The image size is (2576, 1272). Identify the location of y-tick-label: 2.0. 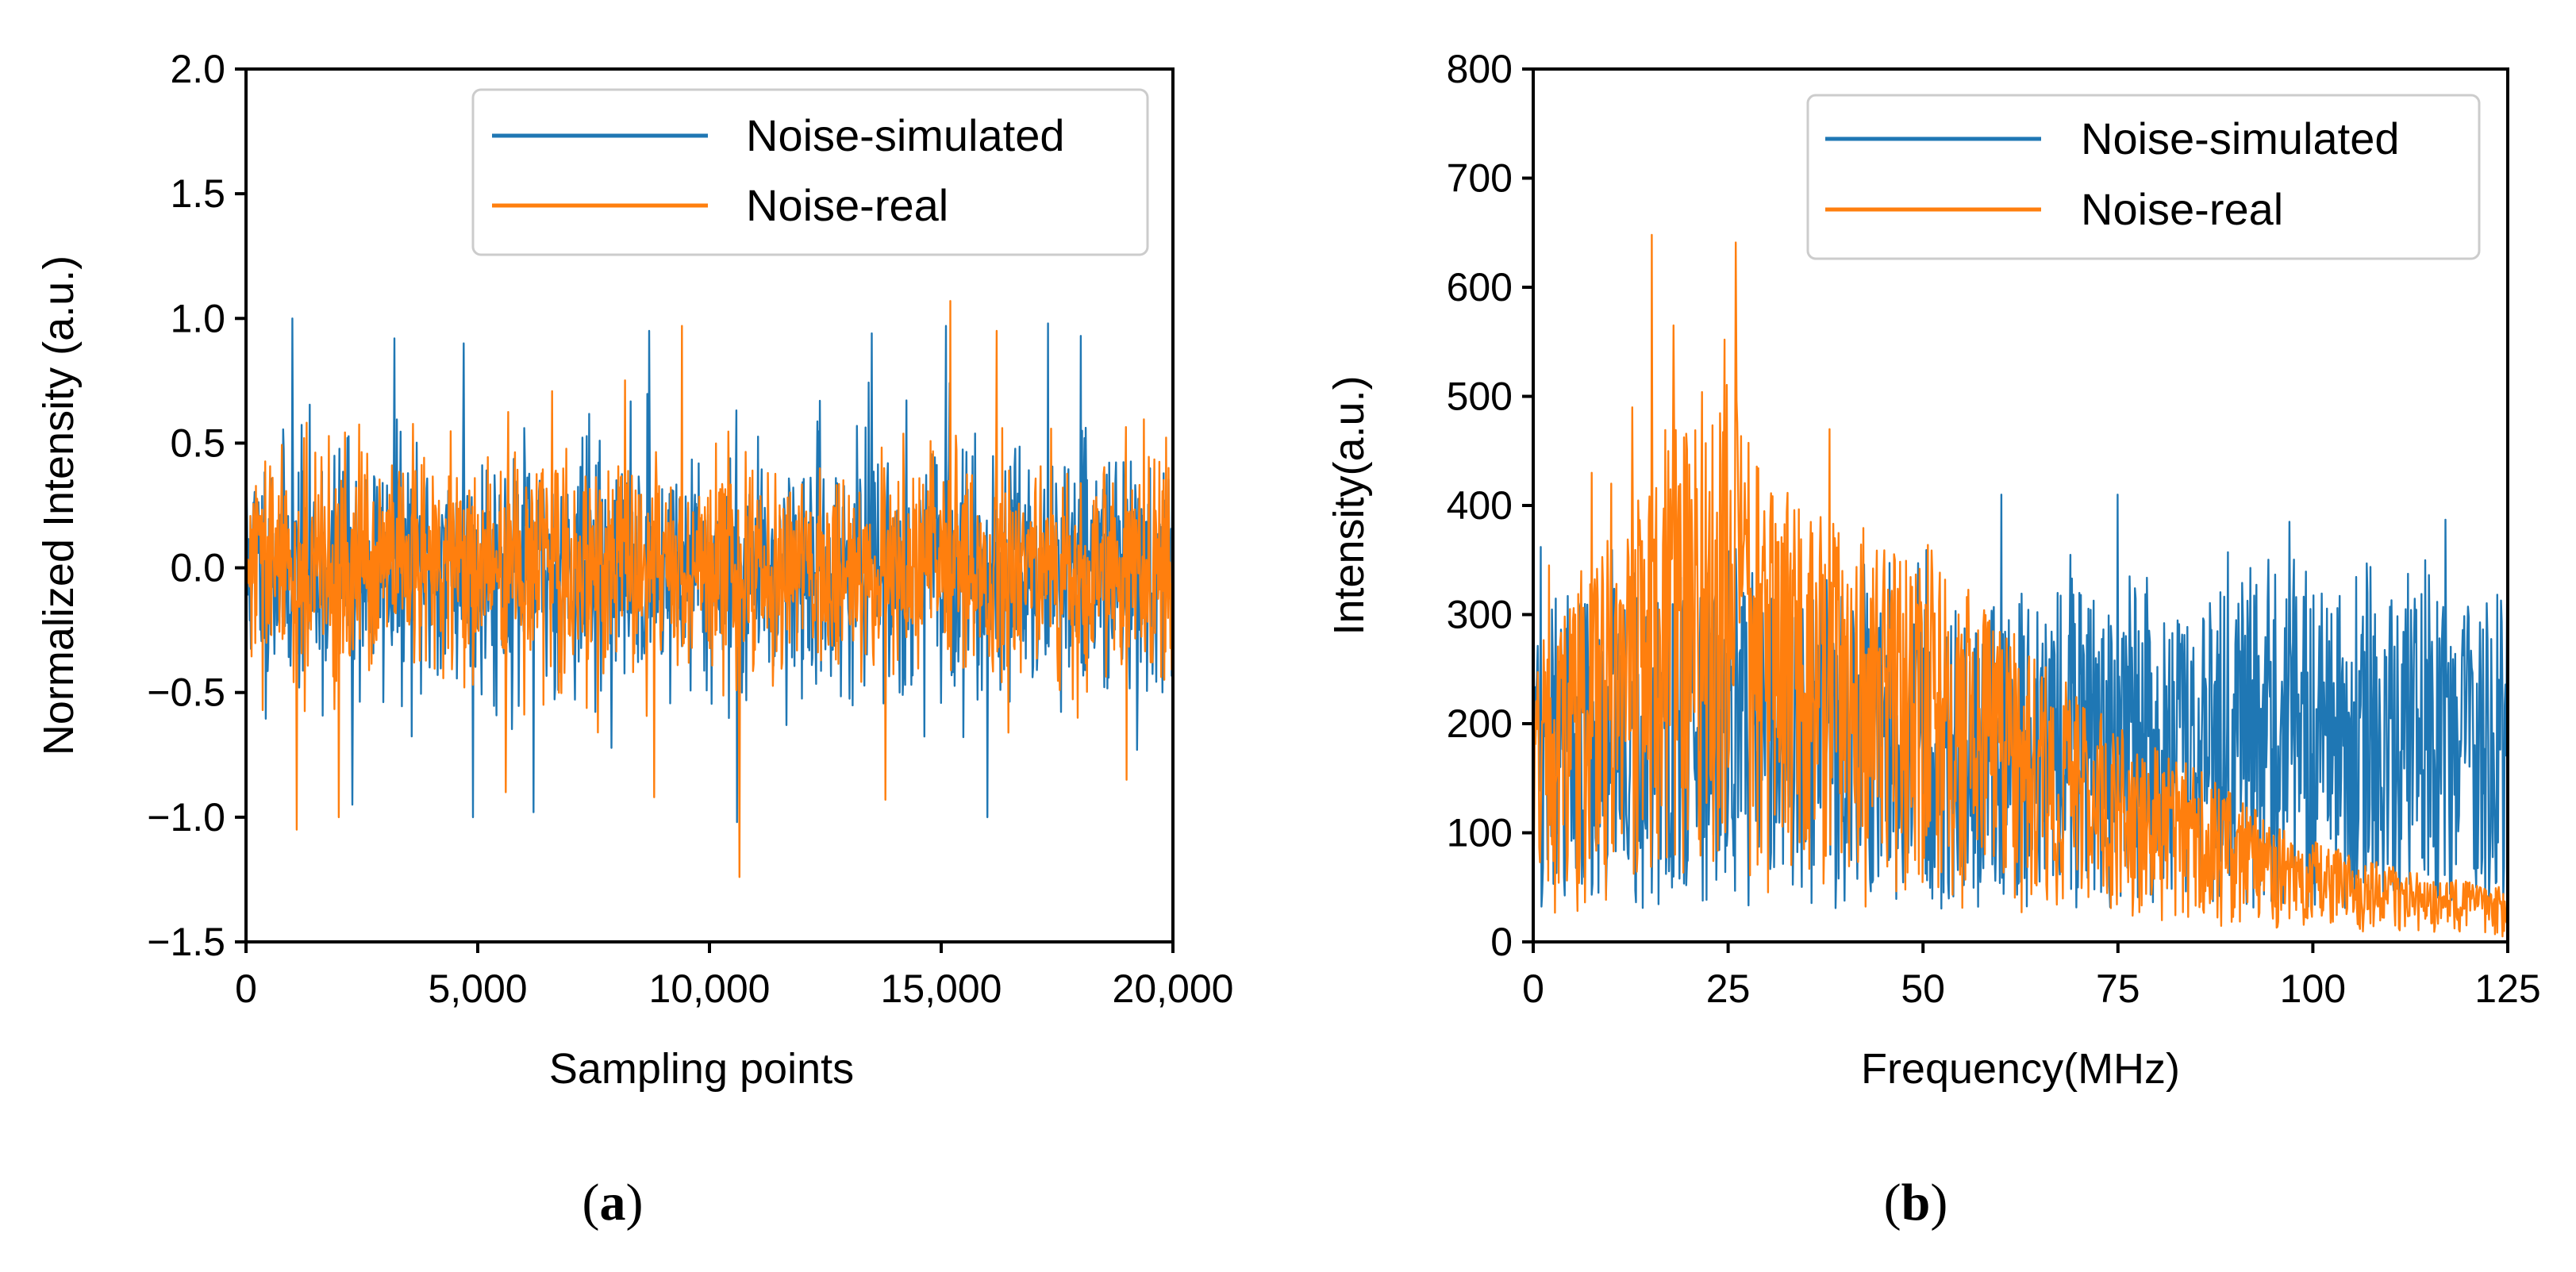
(197, 69).